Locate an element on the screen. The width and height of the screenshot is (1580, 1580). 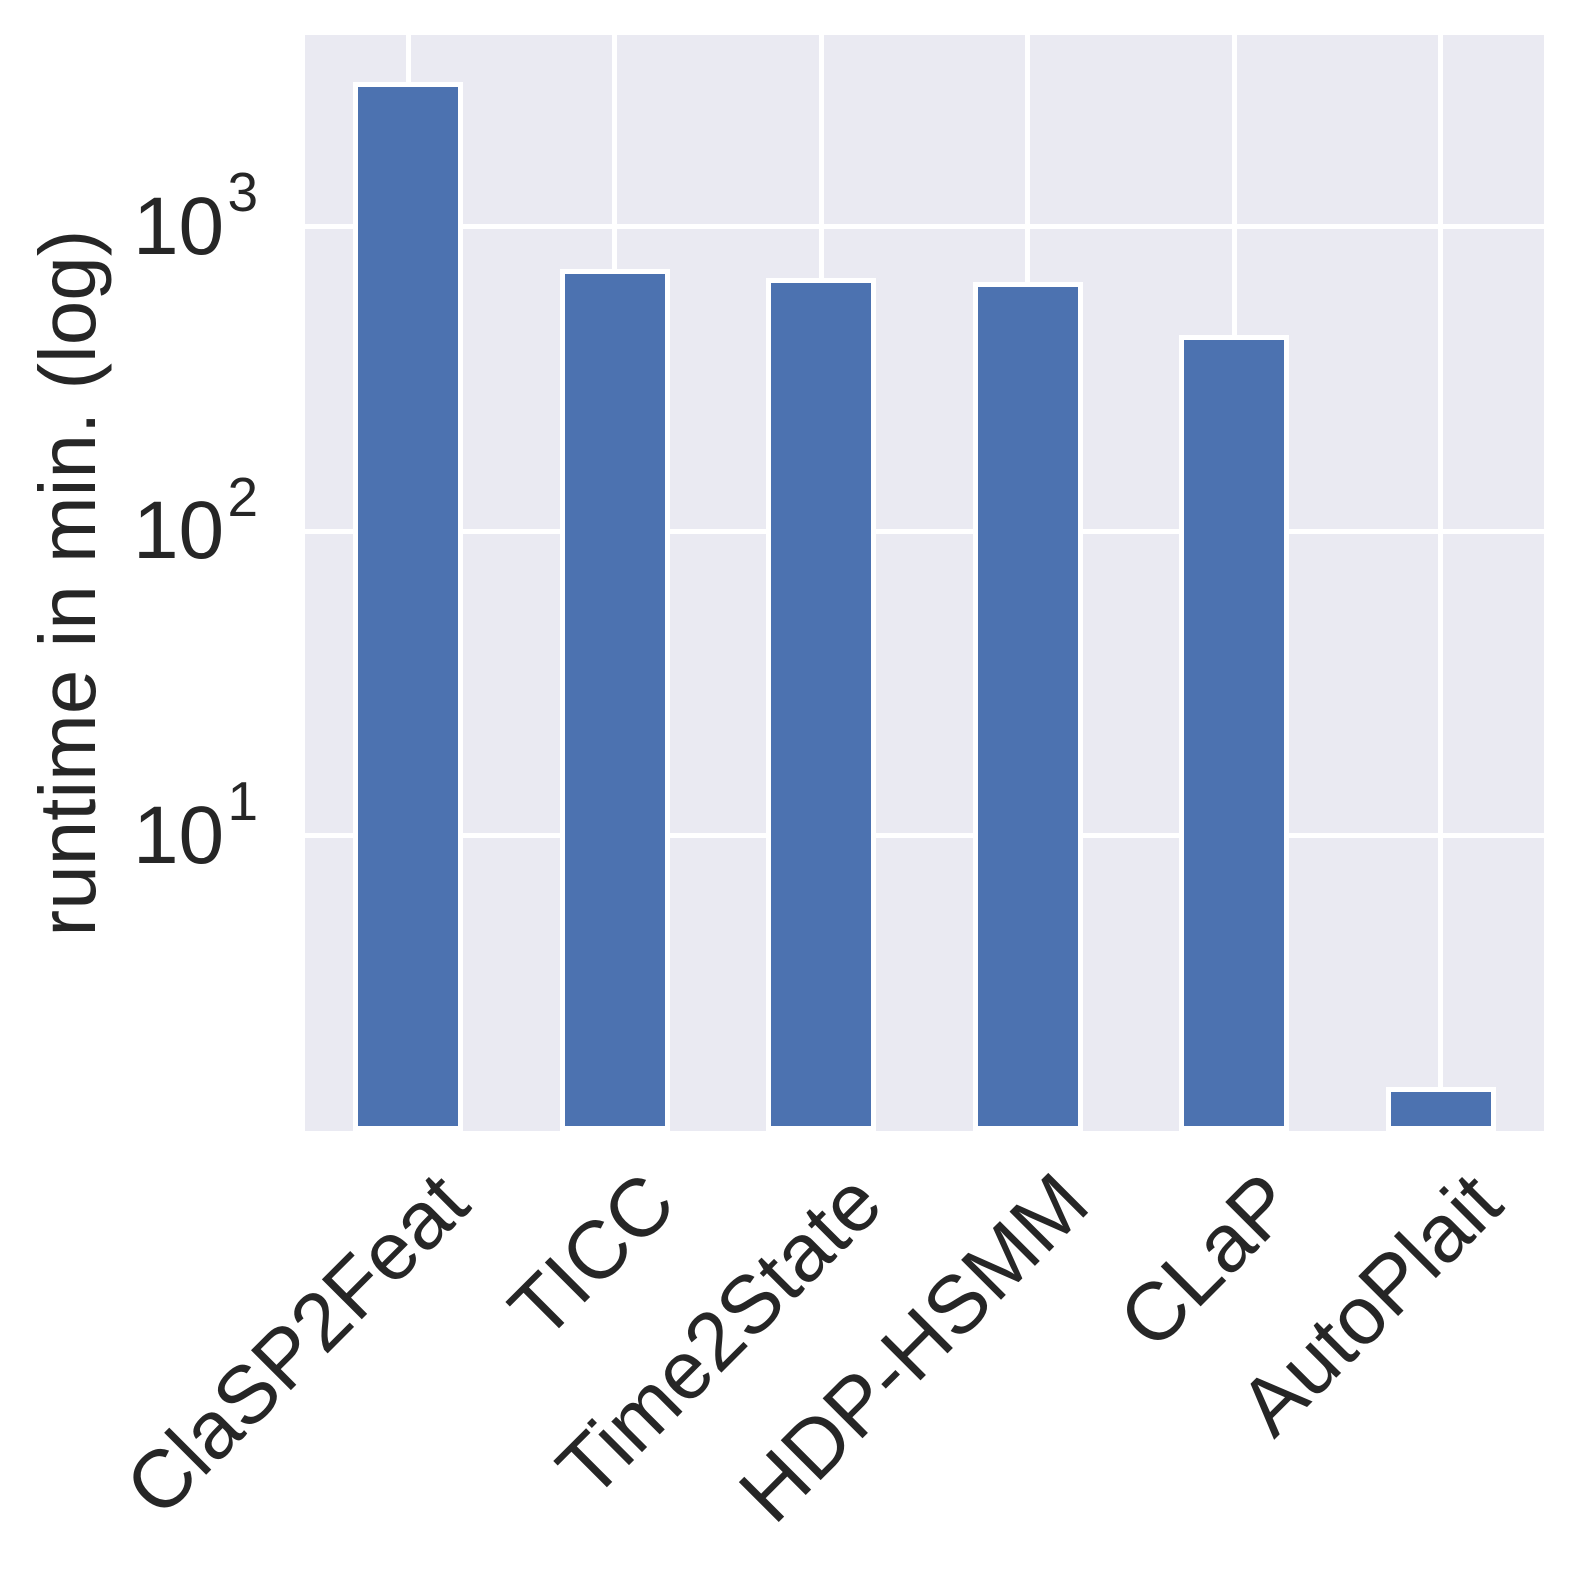
gridline-horizontal-10e1 is located at coordinates (924, 836).